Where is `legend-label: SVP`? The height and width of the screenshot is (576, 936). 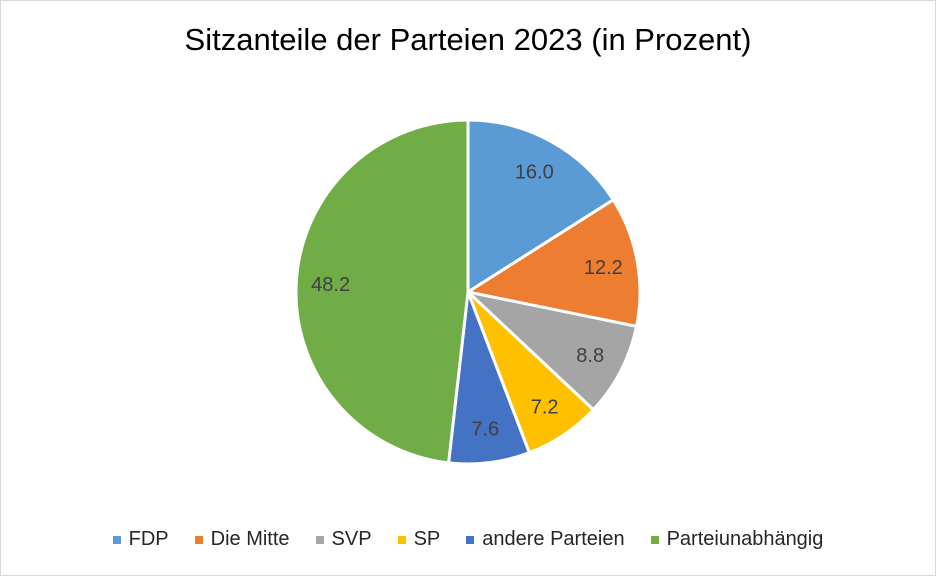 legend-label: SVP is located at coordinates (351, 539).